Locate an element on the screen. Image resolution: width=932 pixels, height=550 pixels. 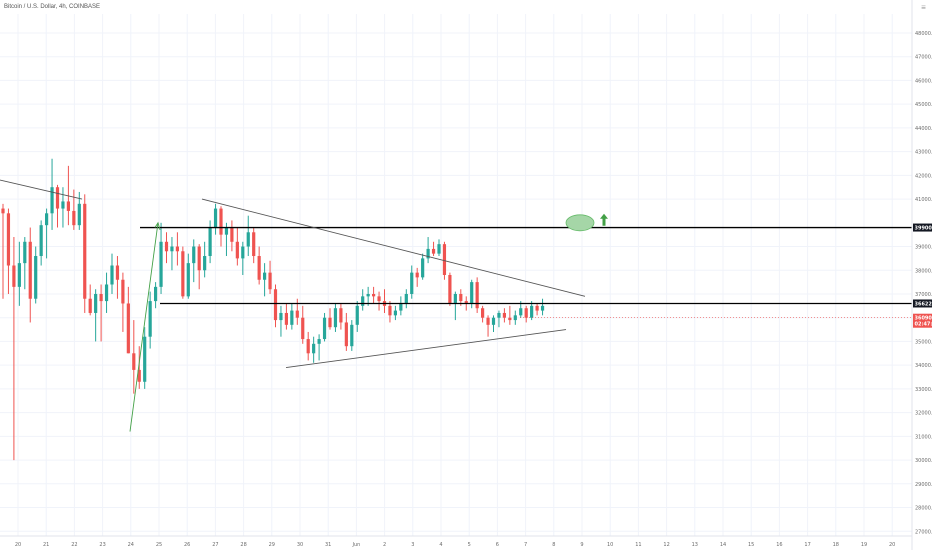
x-tick-label: 18 is located at coordinates (836, 545).